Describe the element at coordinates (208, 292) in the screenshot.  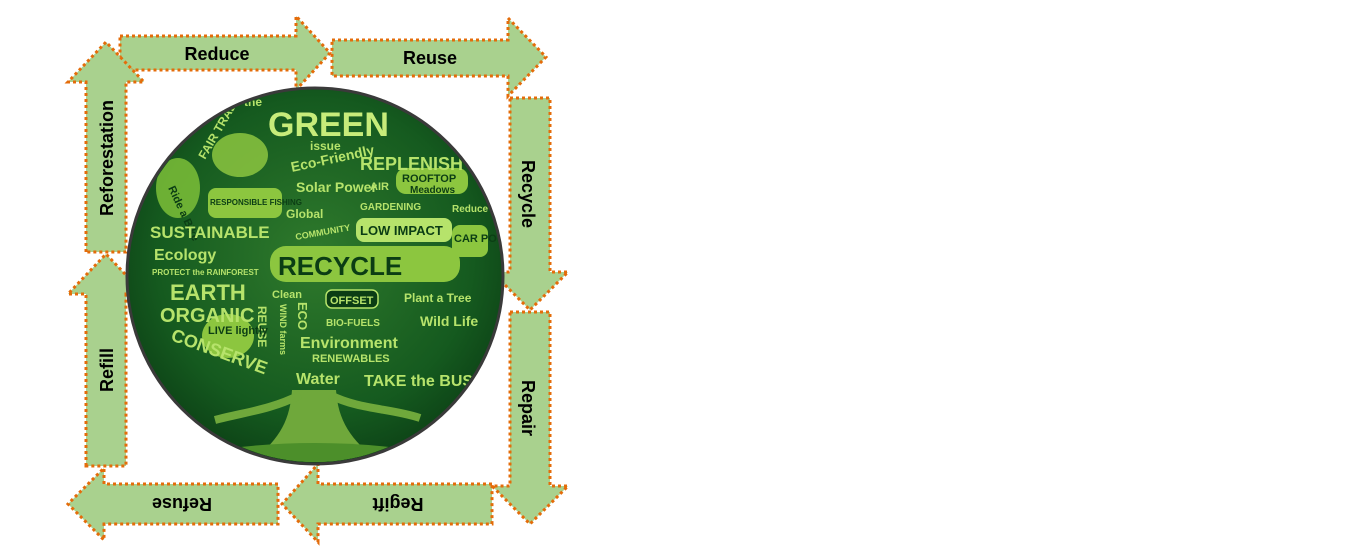
I see `word-earth: EARTH` at that location.